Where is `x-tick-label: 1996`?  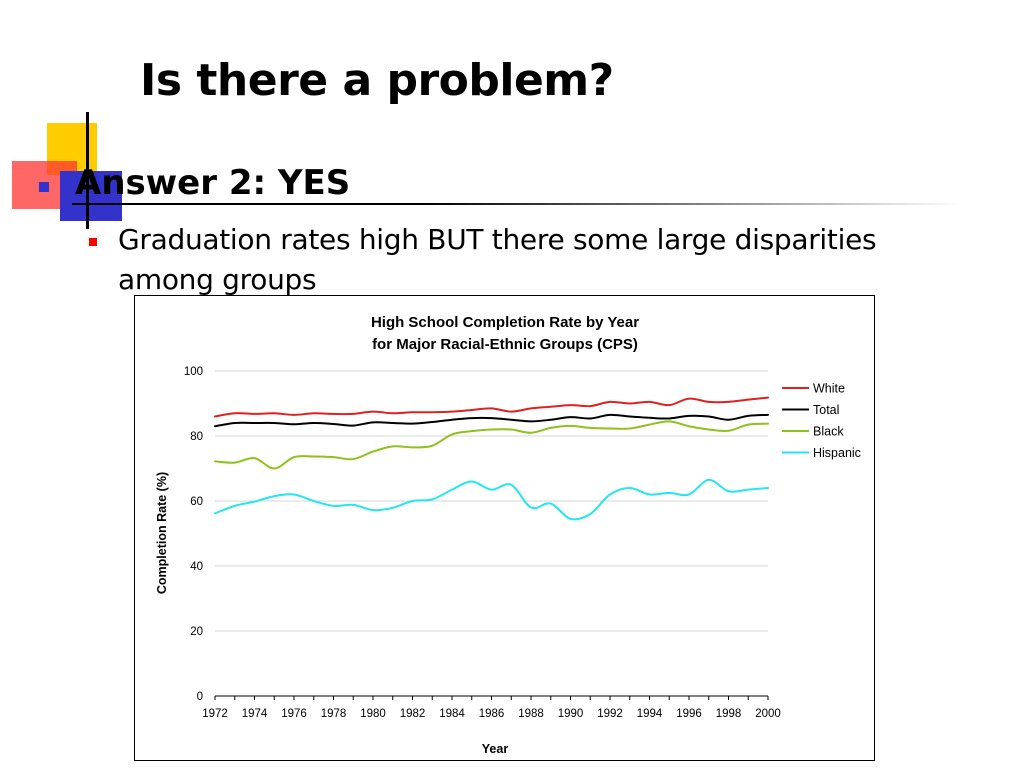 x-tick-label: 1996 is located at coordinates (689, 714).